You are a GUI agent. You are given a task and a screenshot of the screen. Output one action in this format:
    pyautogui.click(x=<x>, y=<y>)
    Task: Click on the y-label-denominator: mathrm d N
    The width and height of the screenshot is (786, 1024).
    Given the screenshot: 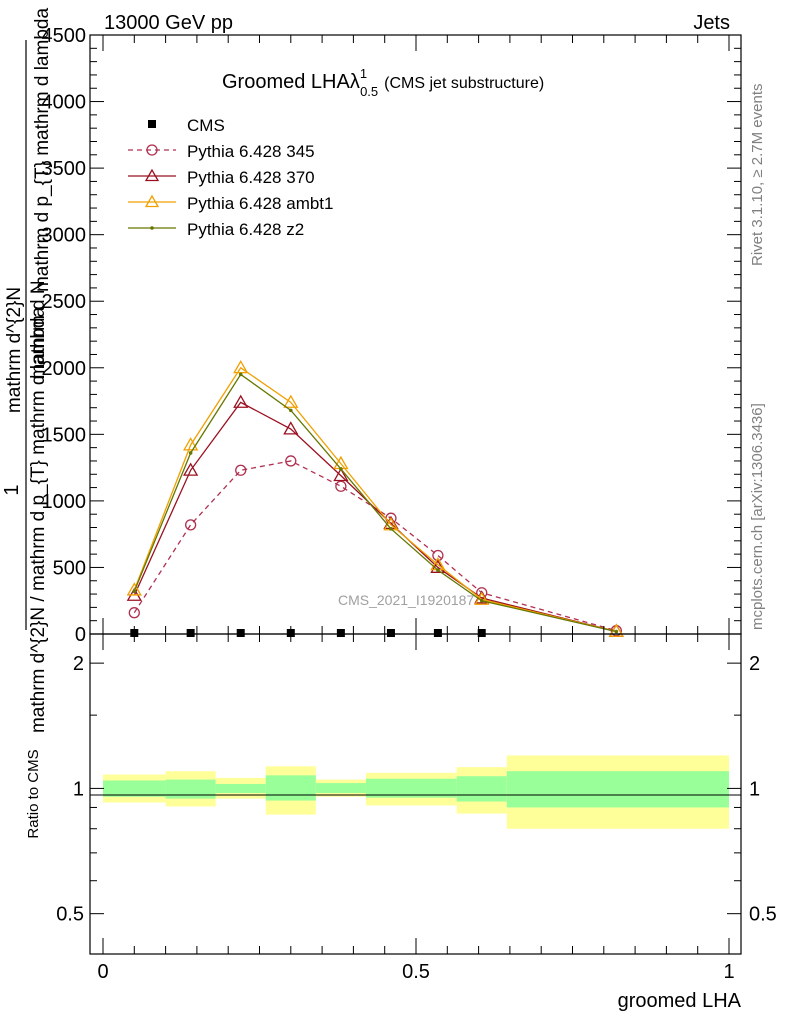 What is the action you would take?
    pyautogui.click(x=38, y=329)
    